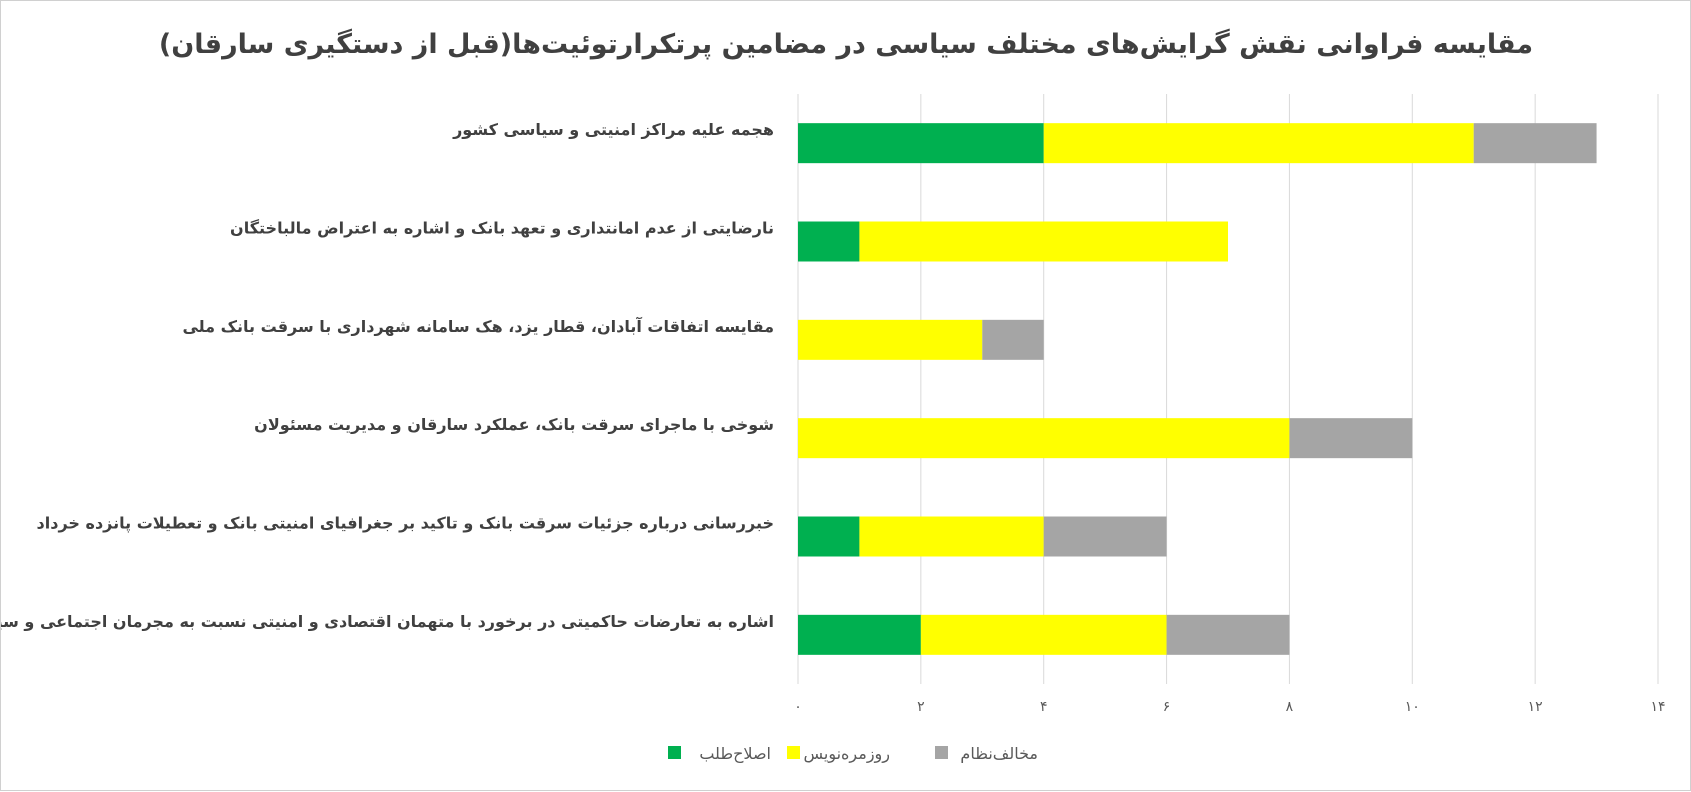 Image resolution: width=1691 pixels, height=792 pixels. I want to click on x-tick-label: ۶, so click(1167, 707).